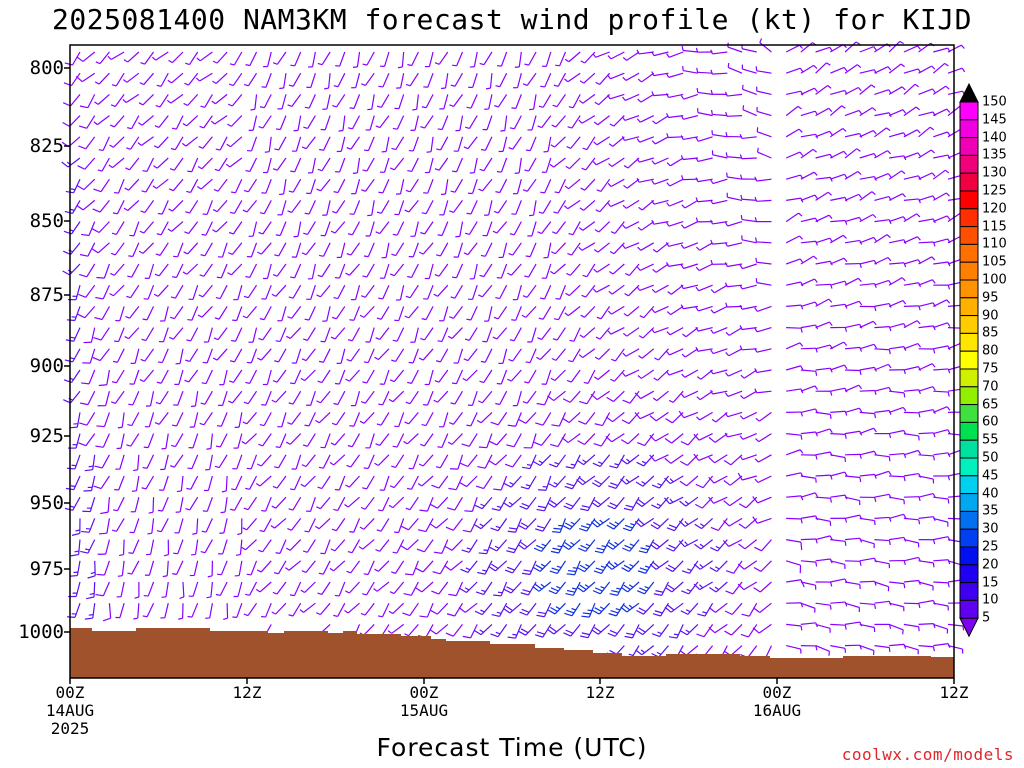 This screenshot has width=1024, height=768. What do you see at coordinates (954, 693) in the screenshot?
I see `x-tick-label: 12Z` at bounding box center [954, 693].